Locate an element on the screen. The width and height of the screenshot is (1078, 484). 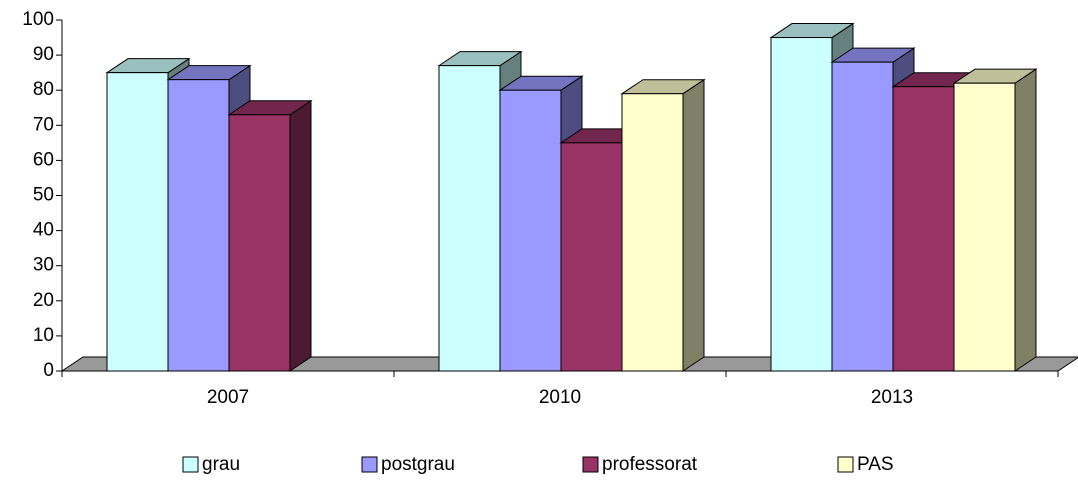
y-tick-label: 30 is located at coordinates (43, 265).